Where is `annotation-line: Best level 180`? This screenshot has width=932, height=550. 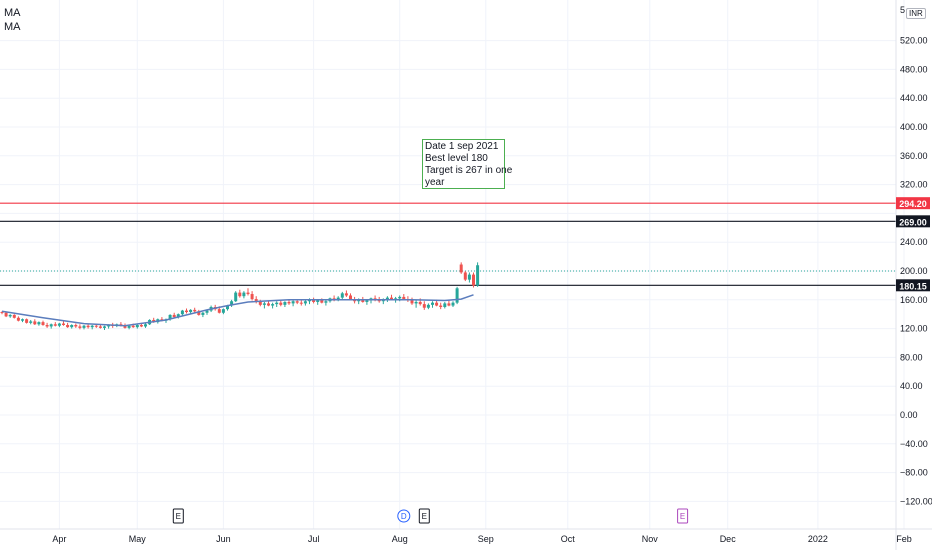 annotation-line: Best level 180 is located at coordinates (456, 158).